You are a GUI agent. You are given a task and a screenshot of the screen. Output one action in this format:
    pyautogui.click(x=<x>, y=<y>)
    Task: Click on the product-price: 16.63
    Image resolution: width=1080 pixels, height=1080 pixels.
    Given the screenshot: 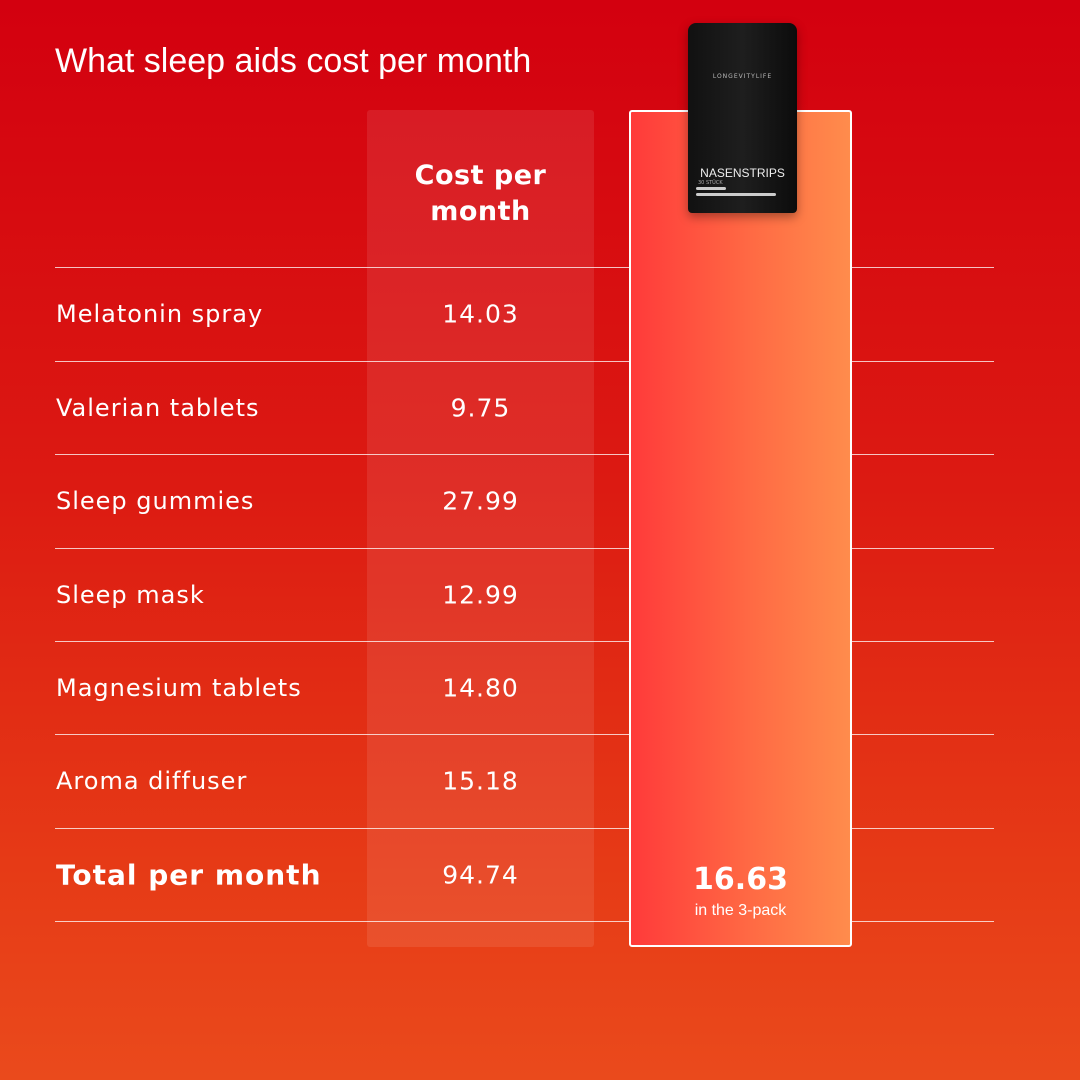 What is the action you would take?
    pyautogui.click(x=740, y=879)
    